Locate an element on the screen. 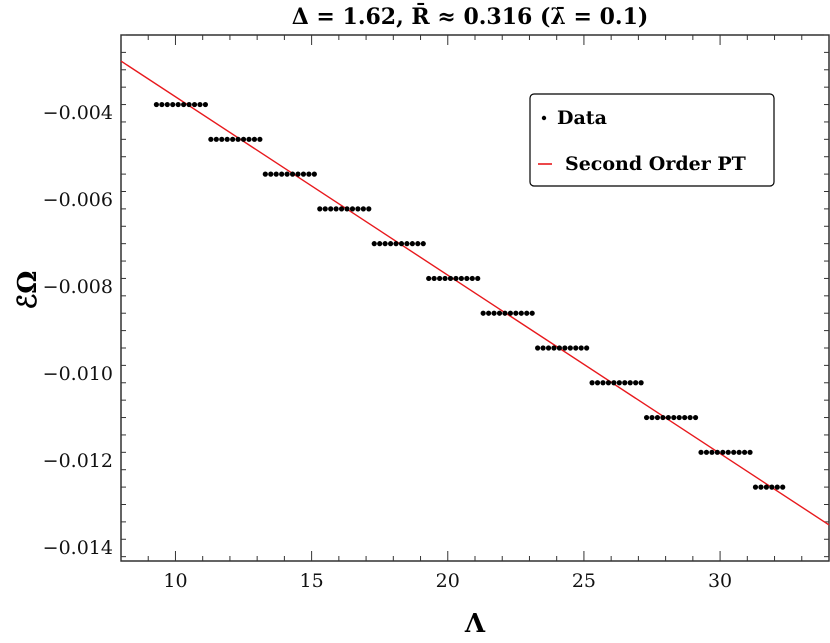  x-tick-label: 15 is located at coordinates (312, 581).